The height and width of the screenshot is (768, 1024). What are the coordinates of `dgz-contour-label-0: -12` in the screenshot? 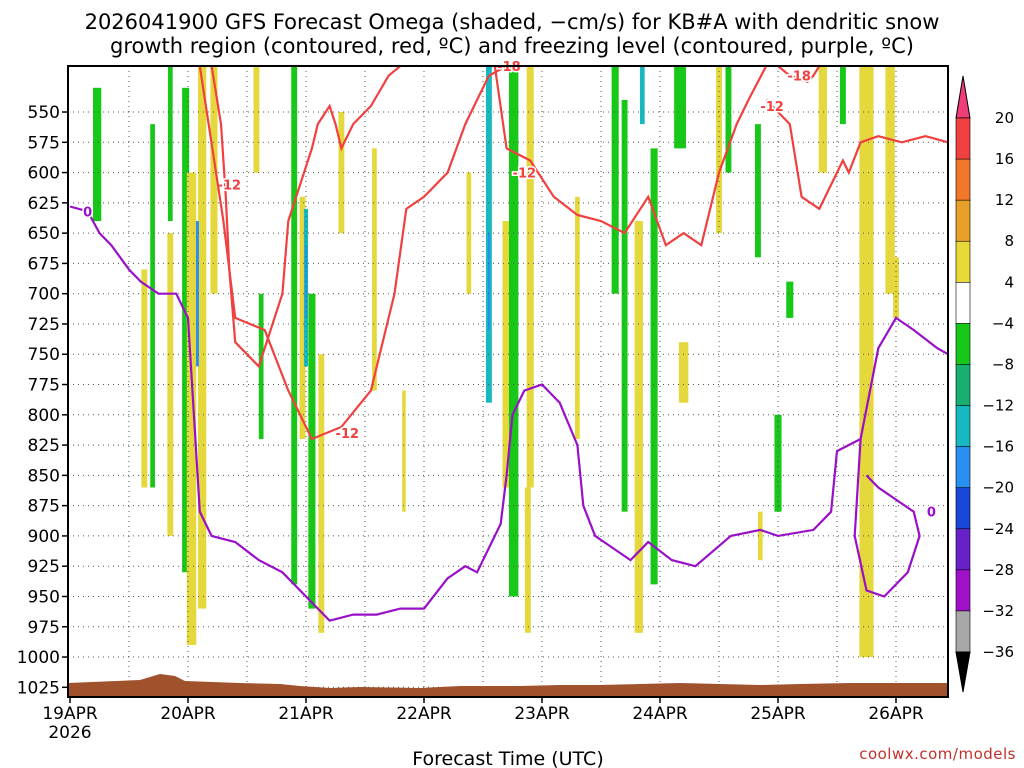 It's located at (230, 186).